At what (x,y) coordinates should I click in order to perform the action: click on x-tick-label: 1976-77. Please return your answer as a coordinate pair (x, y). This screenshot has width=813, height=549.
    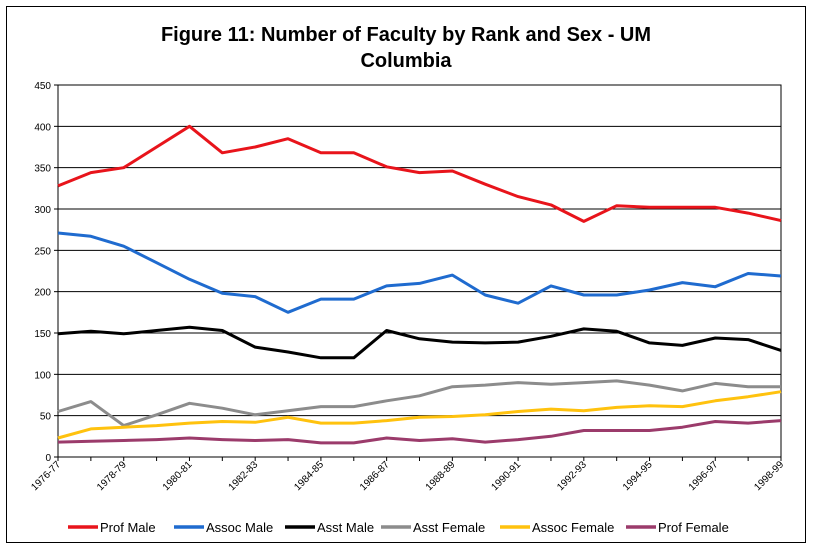
    Looking at the image, I should click on (46, 476).